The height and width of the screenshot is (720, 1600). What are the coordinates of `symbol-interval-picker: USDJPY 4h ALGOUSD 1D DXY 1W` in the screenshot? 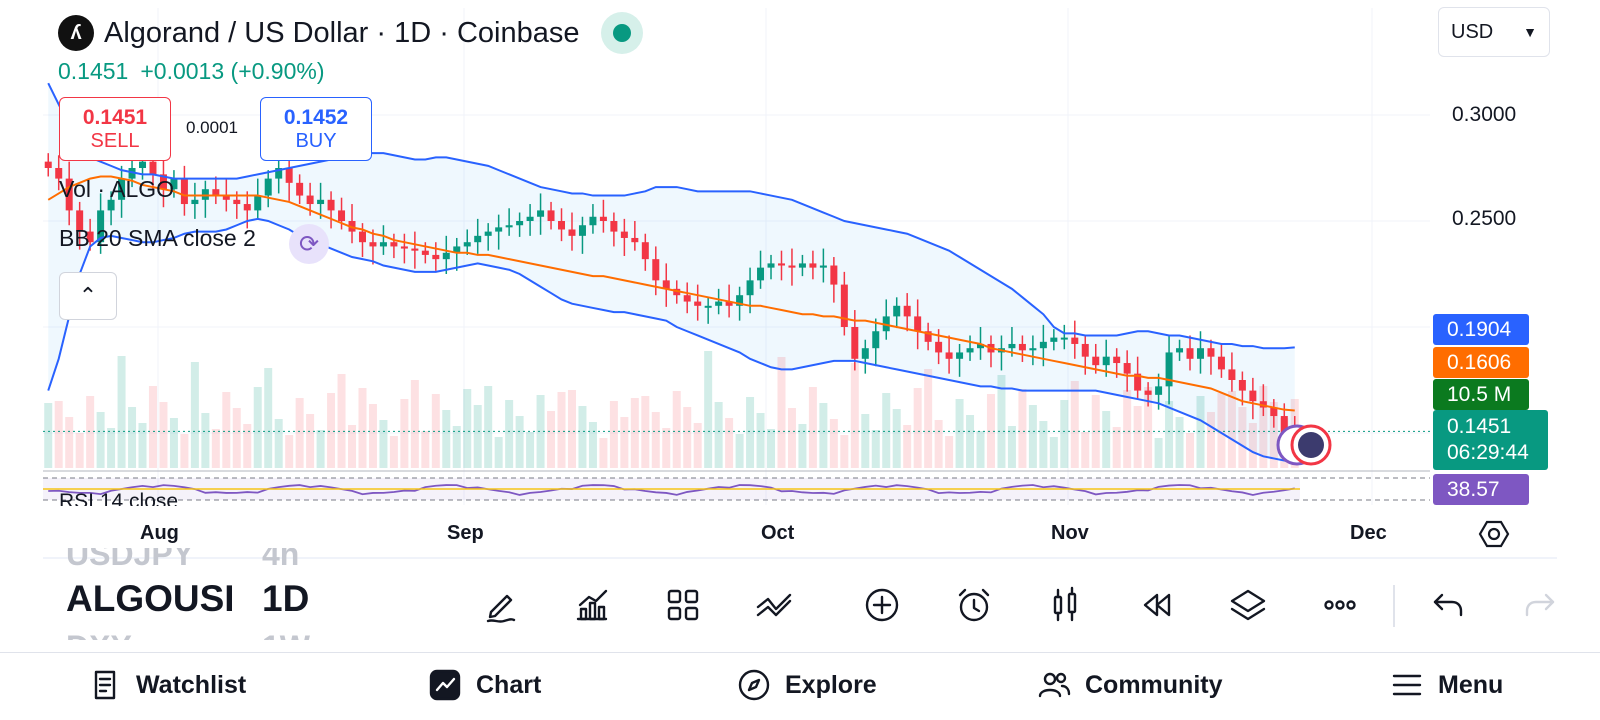 It's located at (231, 594).